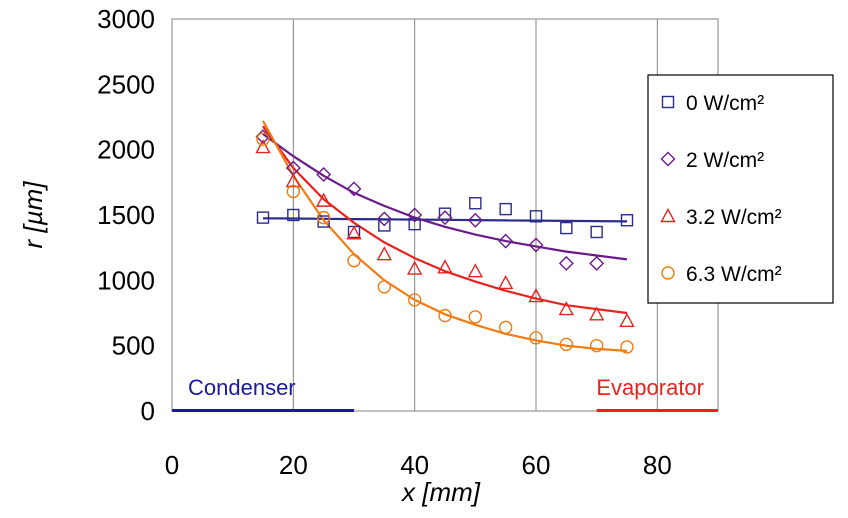 This screenshot has width=848, height=518. Describe the element at coordinates (445, 197) in the screenshot. I see `fit-curve` at that location.